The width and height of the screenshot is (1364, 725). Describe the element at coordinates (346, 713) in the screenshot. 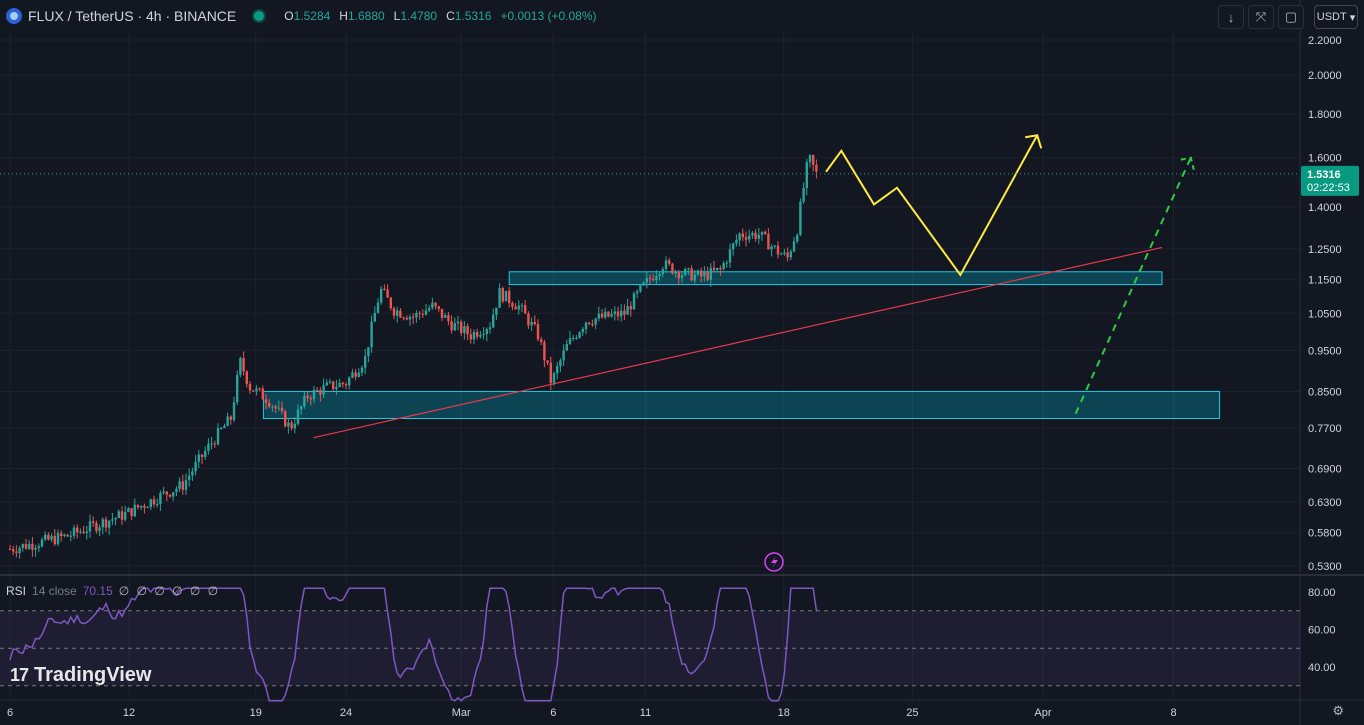

I see `time-axis-label: 24` at that location.